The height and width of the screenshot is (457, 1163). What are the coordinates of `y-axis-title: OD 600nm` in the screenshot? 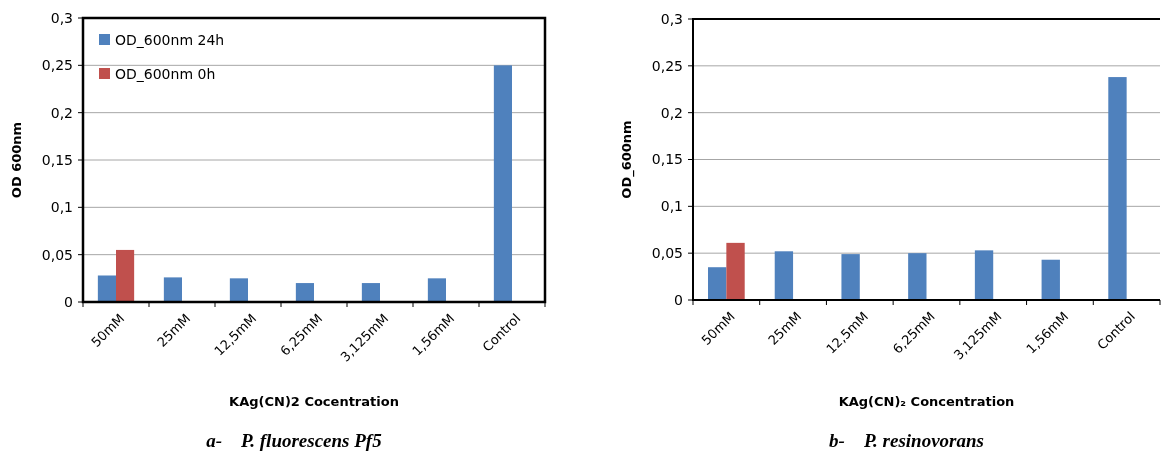 It's located at (16, 160).